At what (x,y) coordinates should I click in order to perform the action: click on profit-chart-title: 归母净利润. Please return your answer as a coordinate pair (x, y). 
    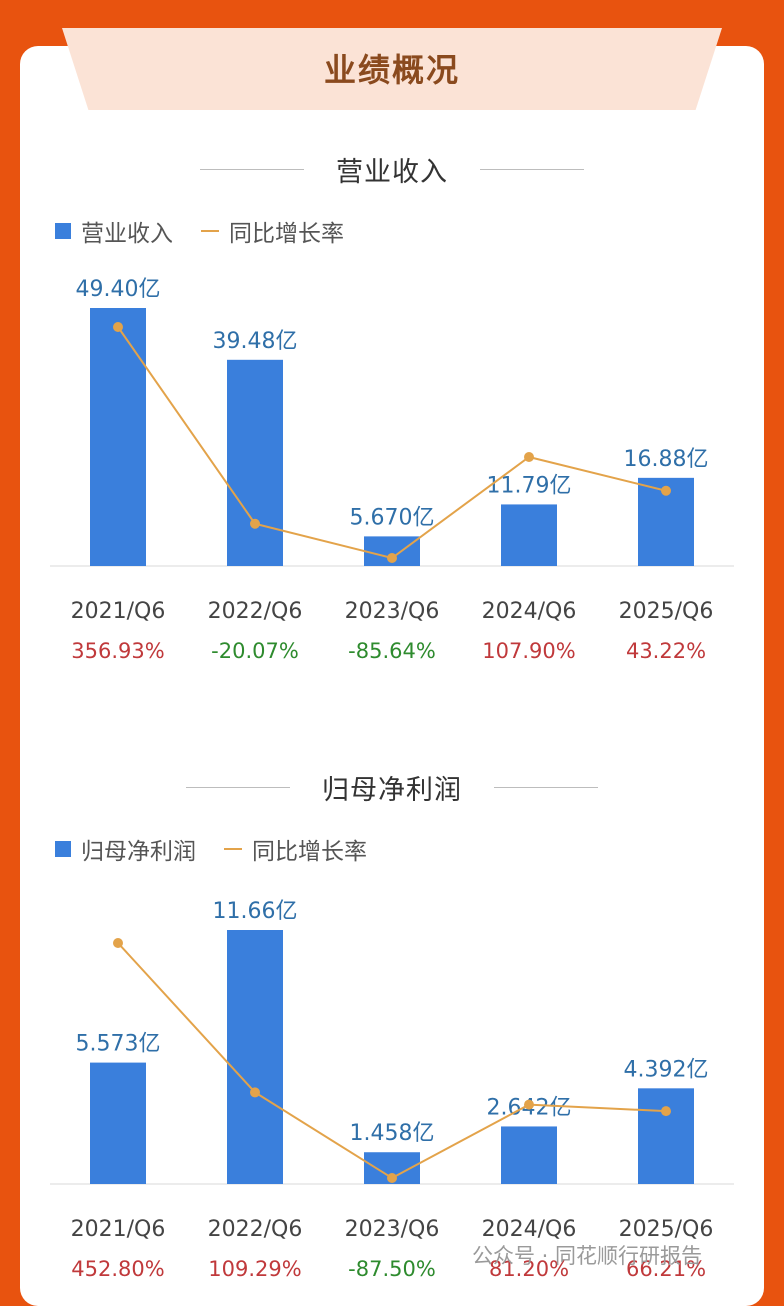
    Looking at the image, I should click on (392, 790).